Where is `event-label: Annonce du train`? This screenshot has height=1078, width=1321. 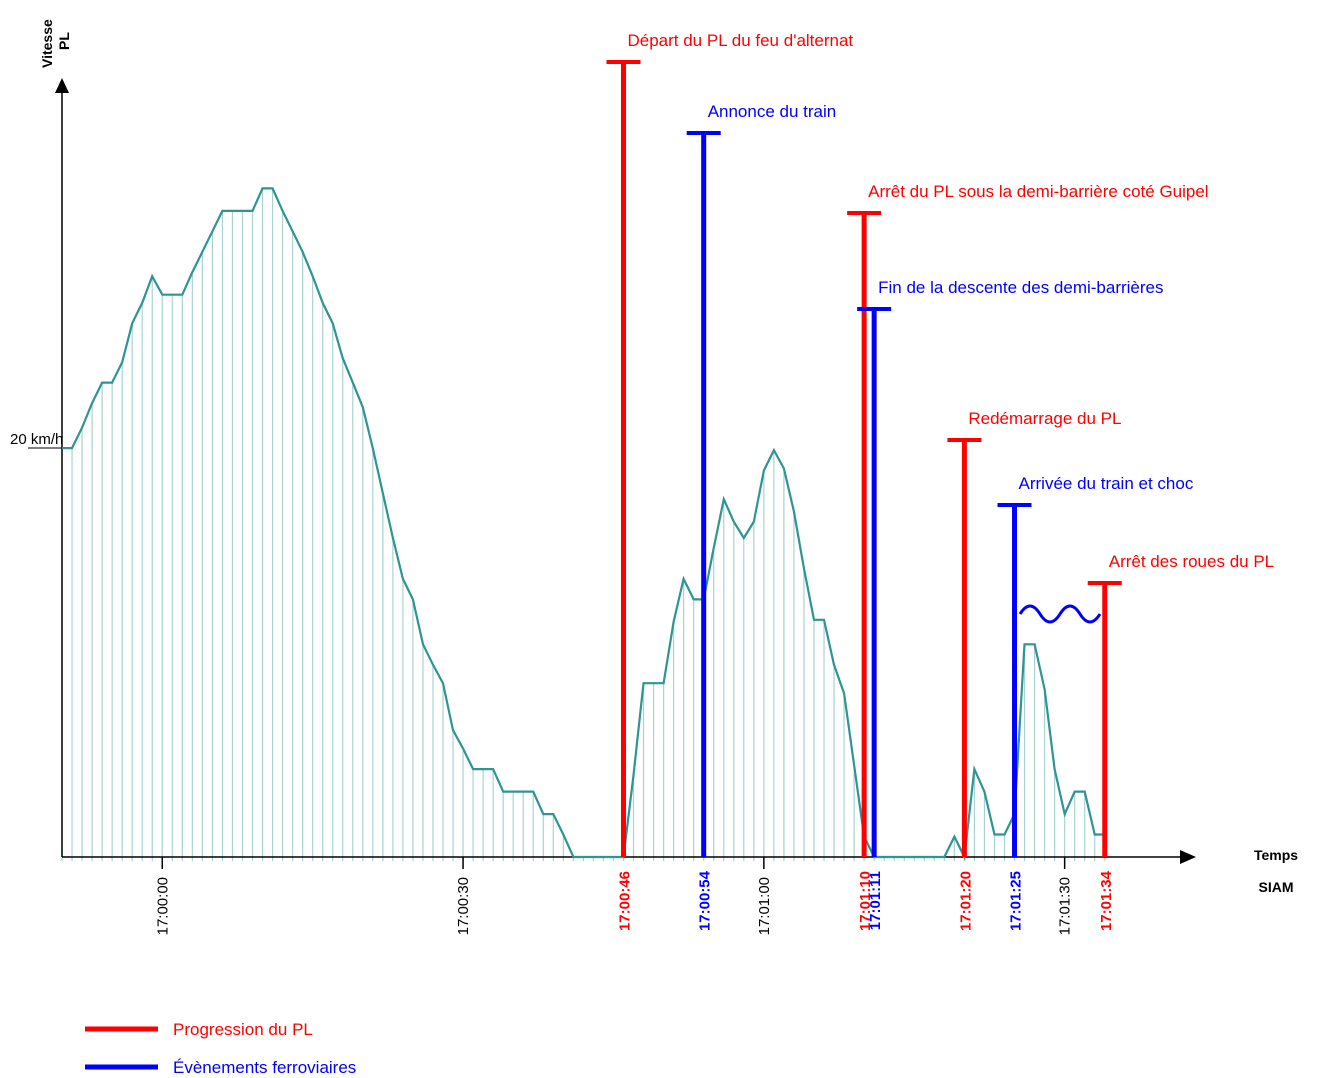 event-label: Annonce du train is located at coordinates (772, 111).